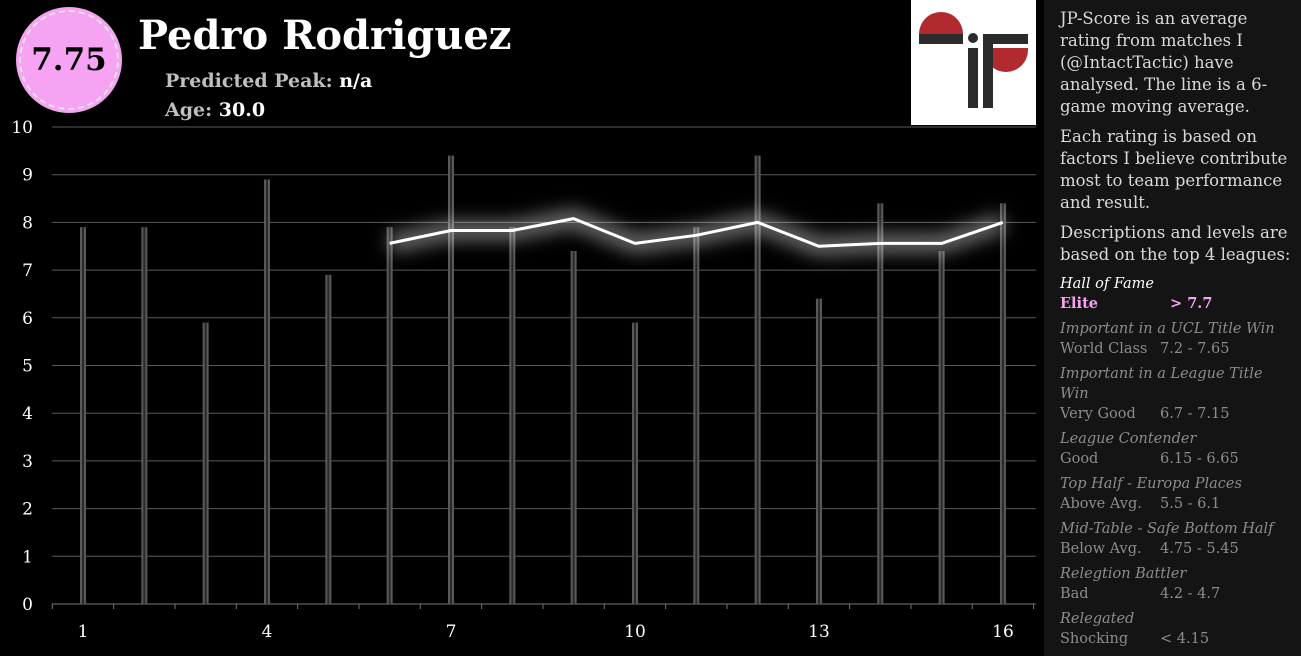 This screenshot has height=656, width=1301. I want to click on level-range: 4.75 - 5.45, so click(1199, 549).